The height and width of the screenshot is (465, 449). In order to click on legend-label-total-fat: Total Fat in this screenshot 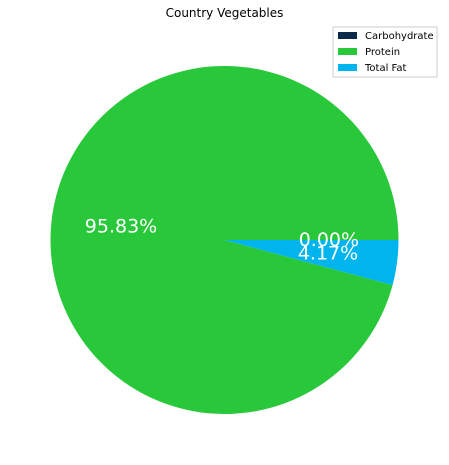, I will do `click(385, 68)`.